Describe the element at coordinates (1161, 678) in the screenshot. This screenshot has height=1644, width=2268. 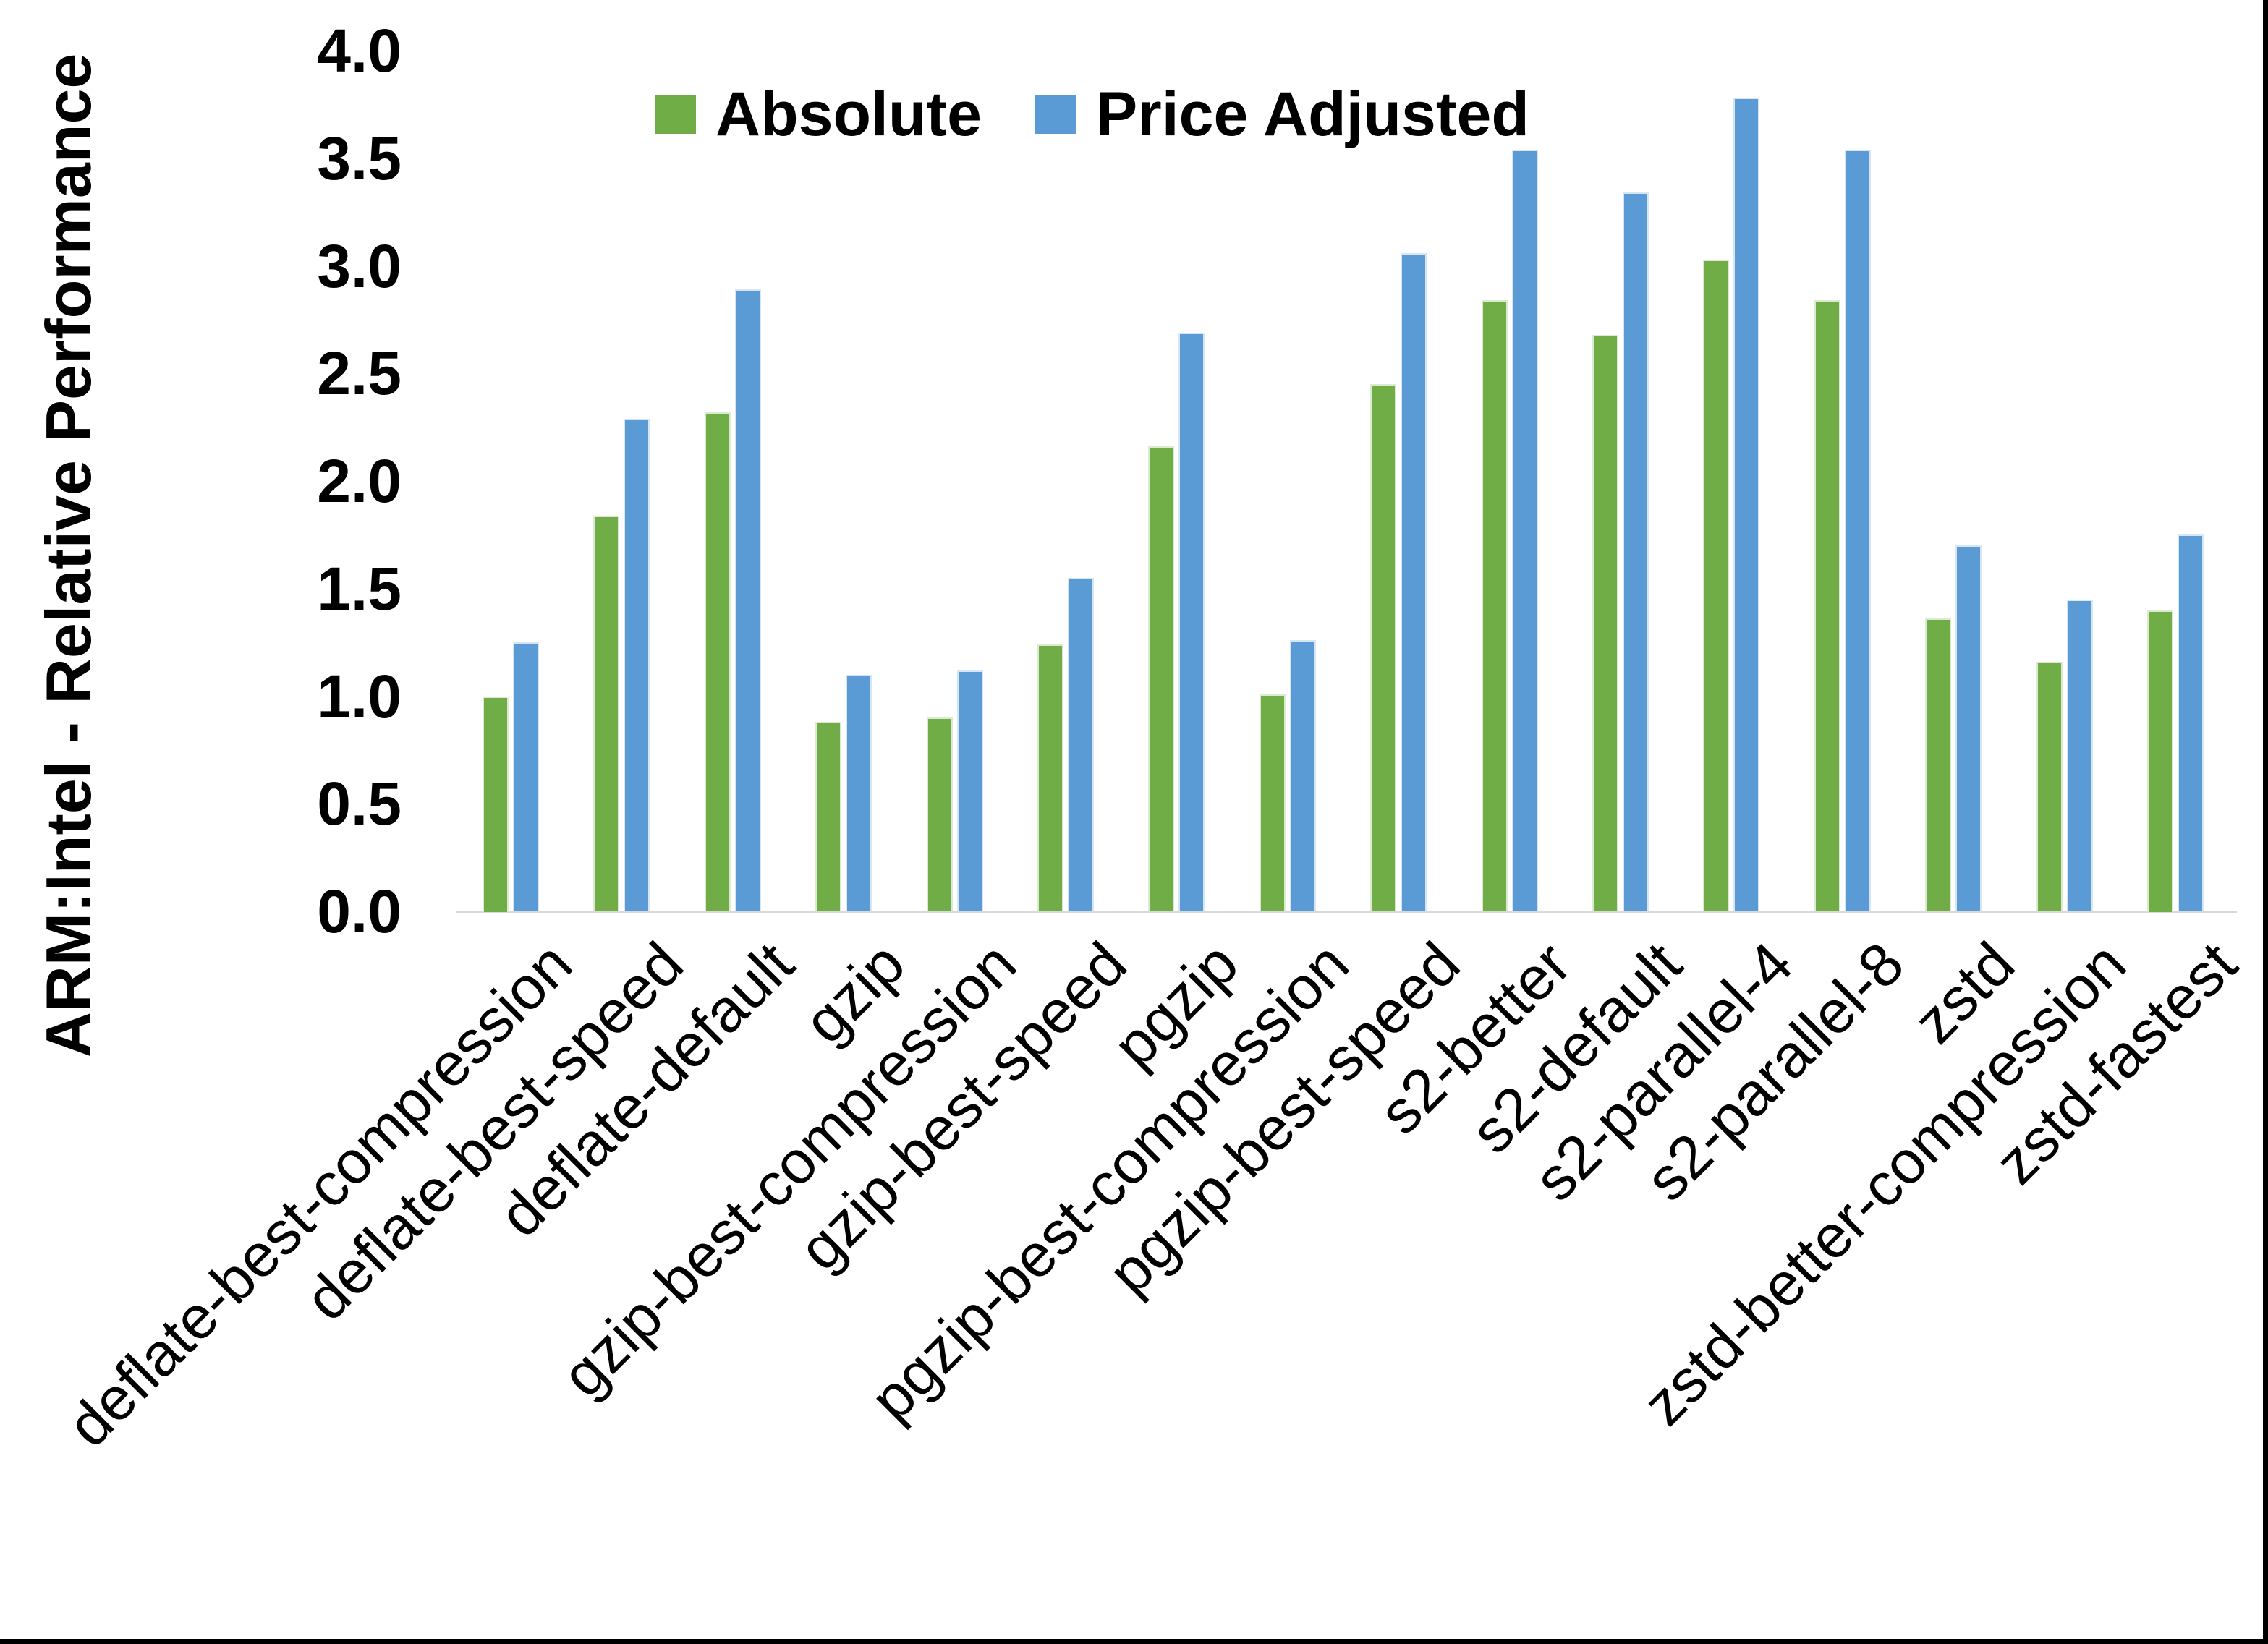
I see `bar-absolute-pgzip` at that location.